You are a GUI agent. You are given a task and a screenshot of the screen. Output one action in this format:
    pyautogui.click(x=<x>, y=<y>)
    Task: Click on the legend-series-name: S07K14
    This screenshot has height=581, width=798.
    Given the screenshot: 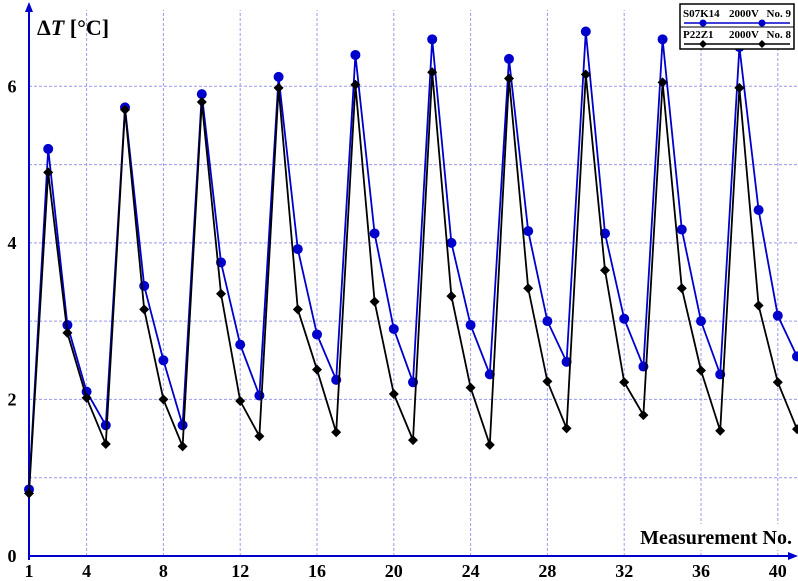 What is the action you would take?
    pyautogui.click(x=701, y=14)
    